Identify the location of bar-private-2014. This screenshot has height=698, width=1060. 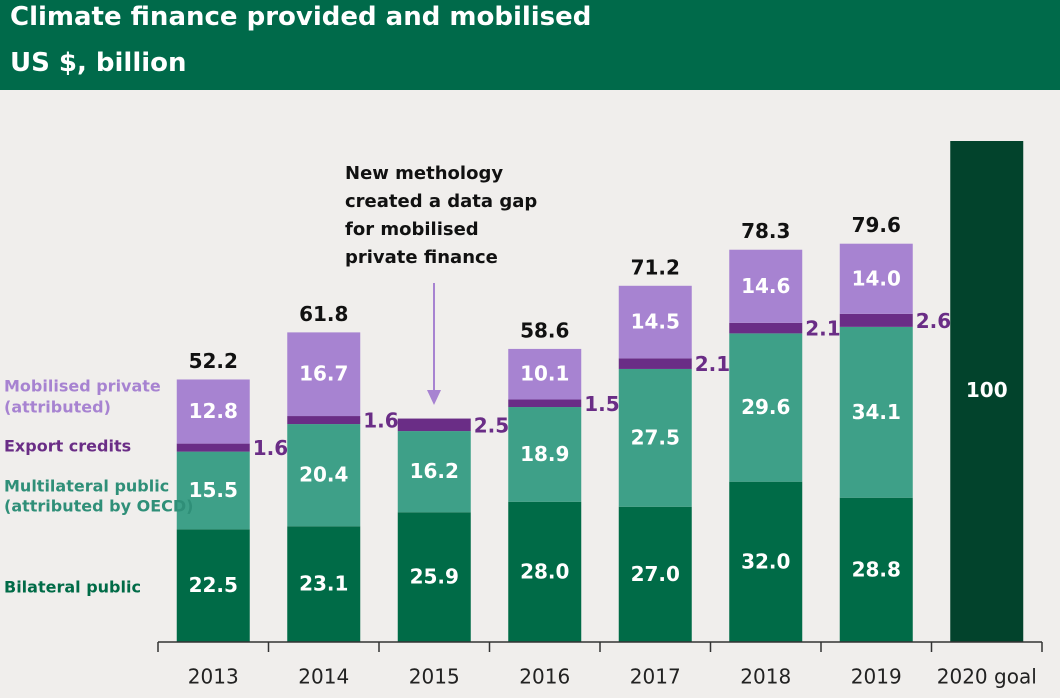
(324, 374).